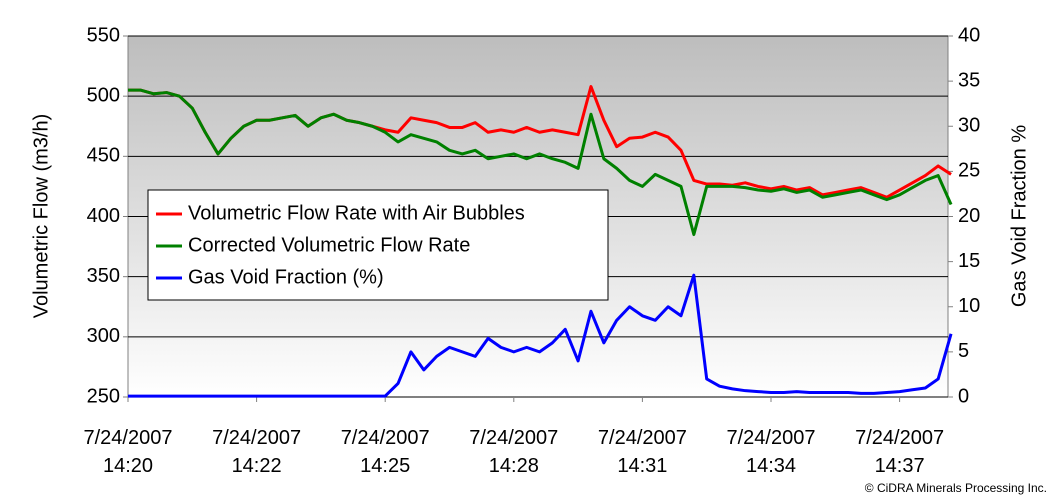 This screenshot has width=1051, height=497. What do you see at coordinates (969, 80) in the screenshot?
I see `y2-tick-label: 35` at bounding box center [969, 80].